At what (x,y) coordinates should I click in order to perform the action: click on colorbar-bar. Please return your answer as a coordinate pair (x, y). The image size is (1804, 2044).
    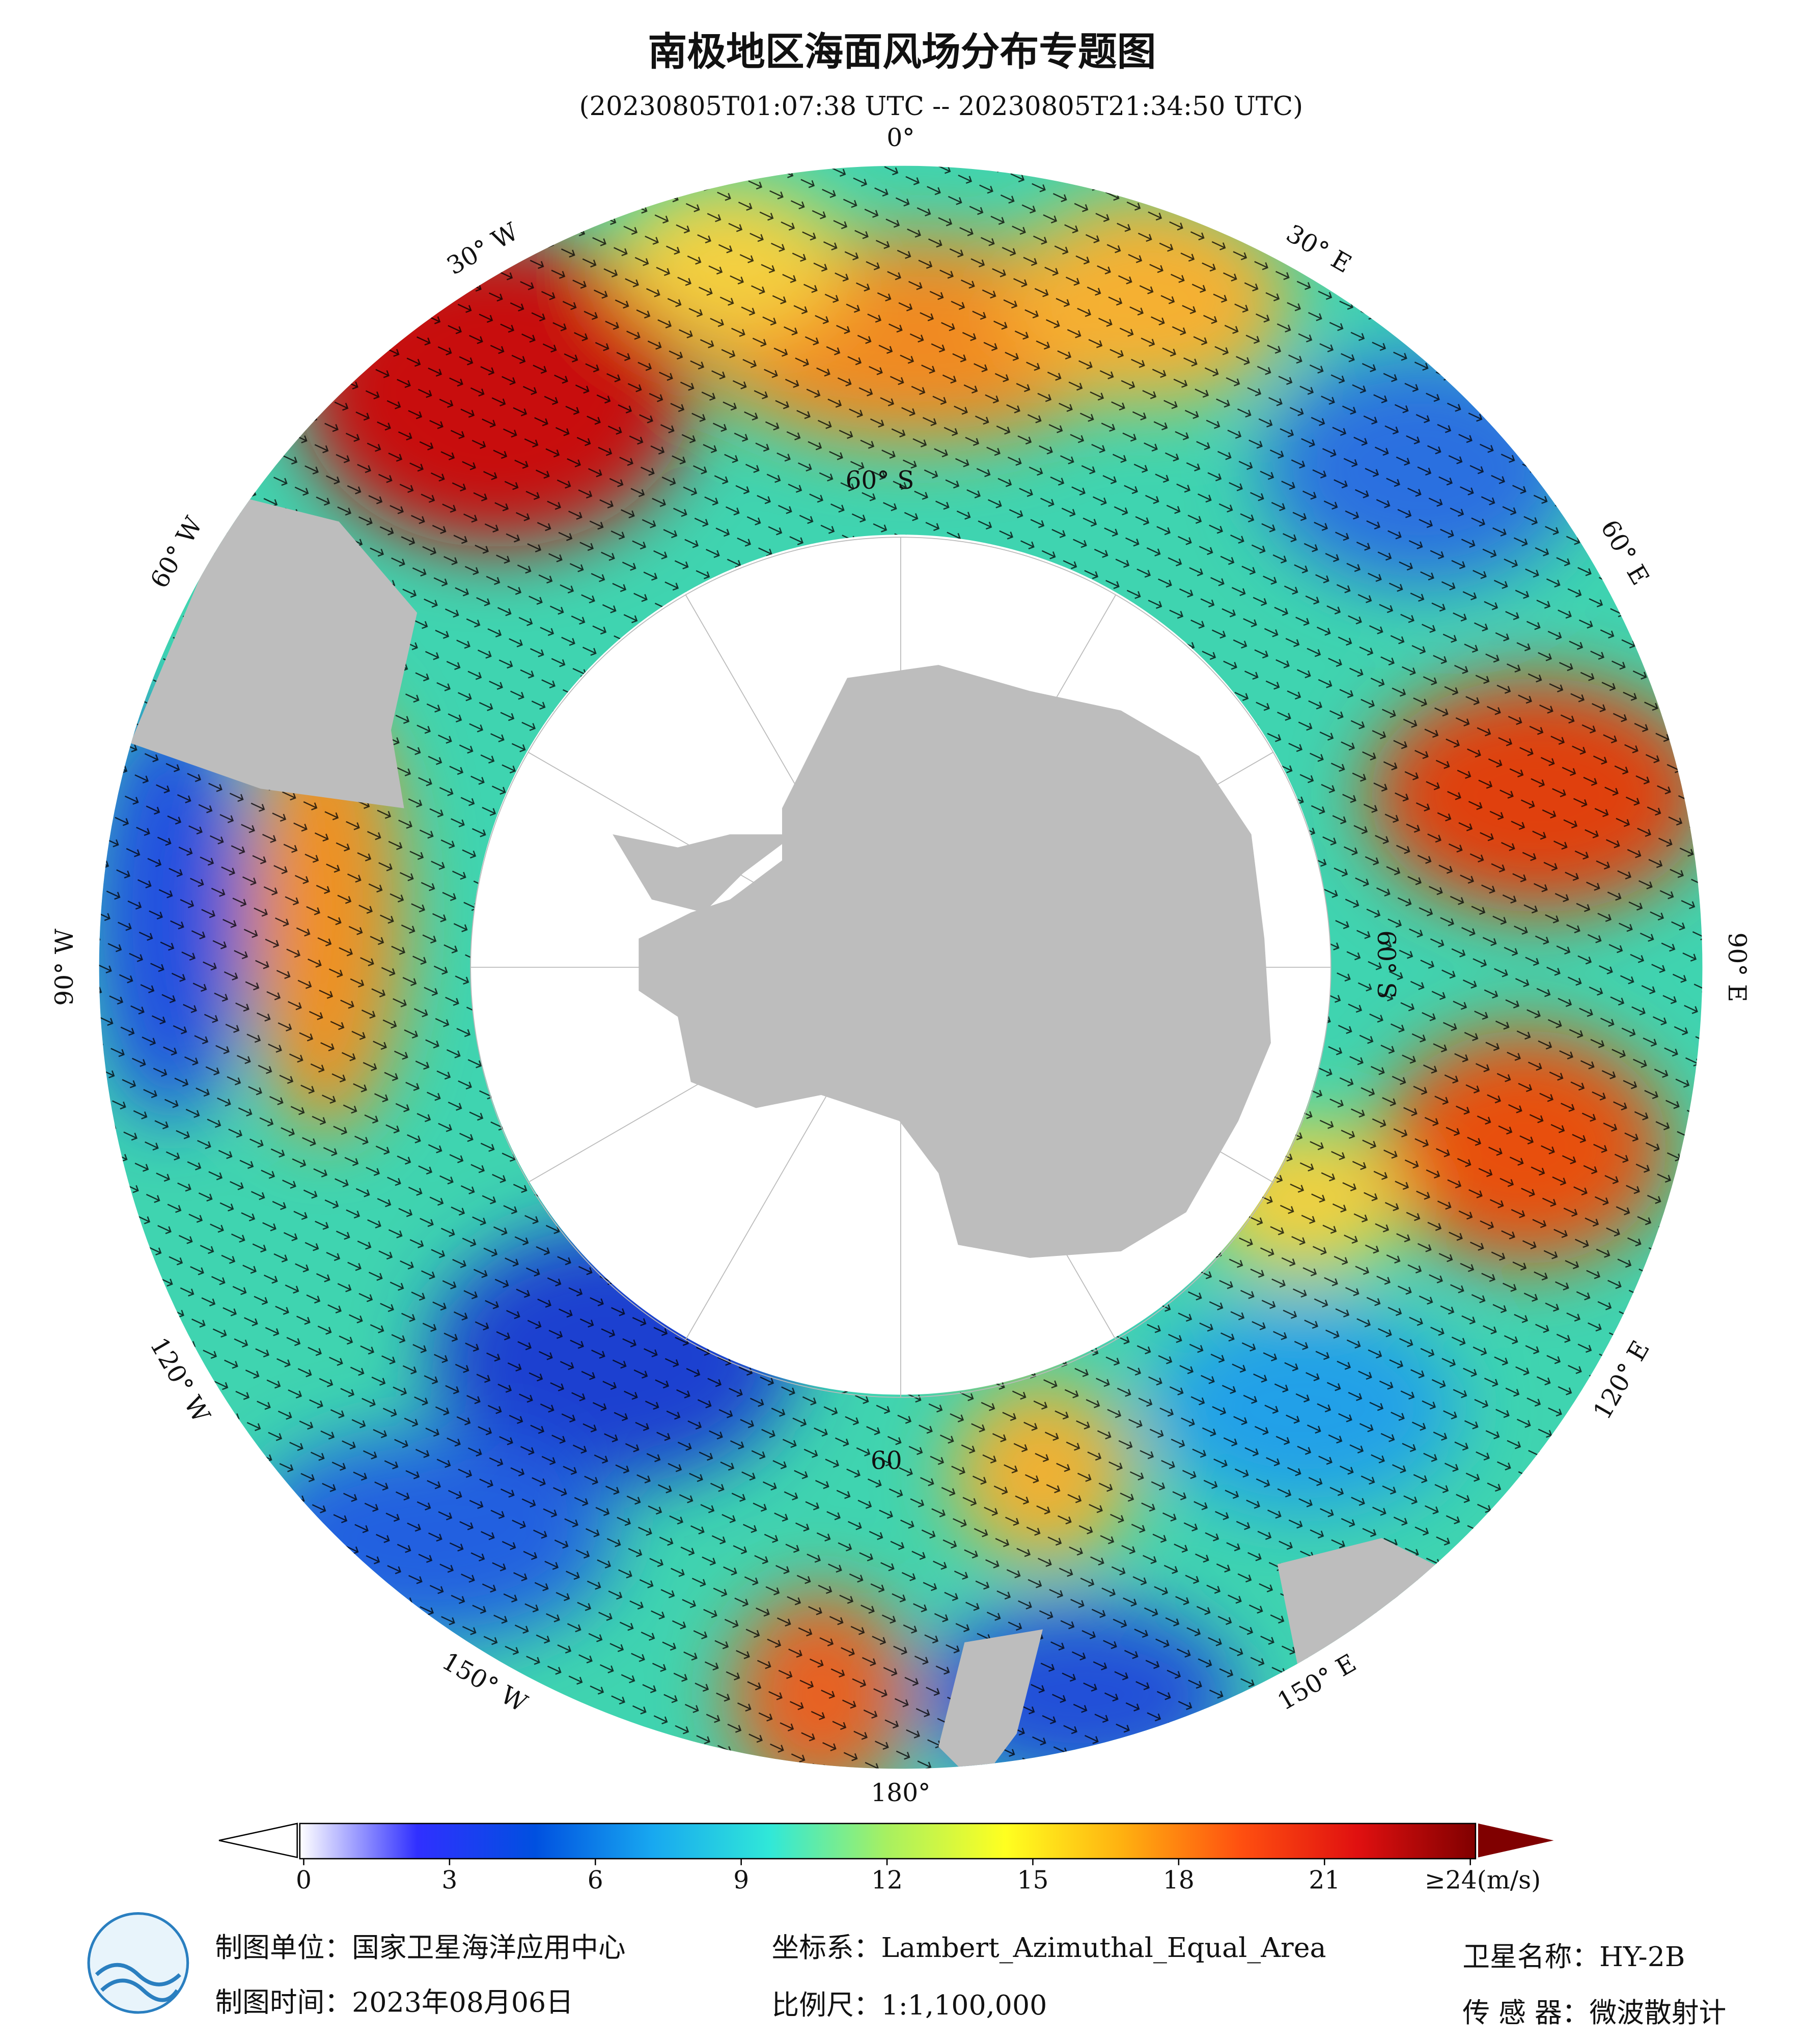
    Looking at the image, I should click on (888, 1841).